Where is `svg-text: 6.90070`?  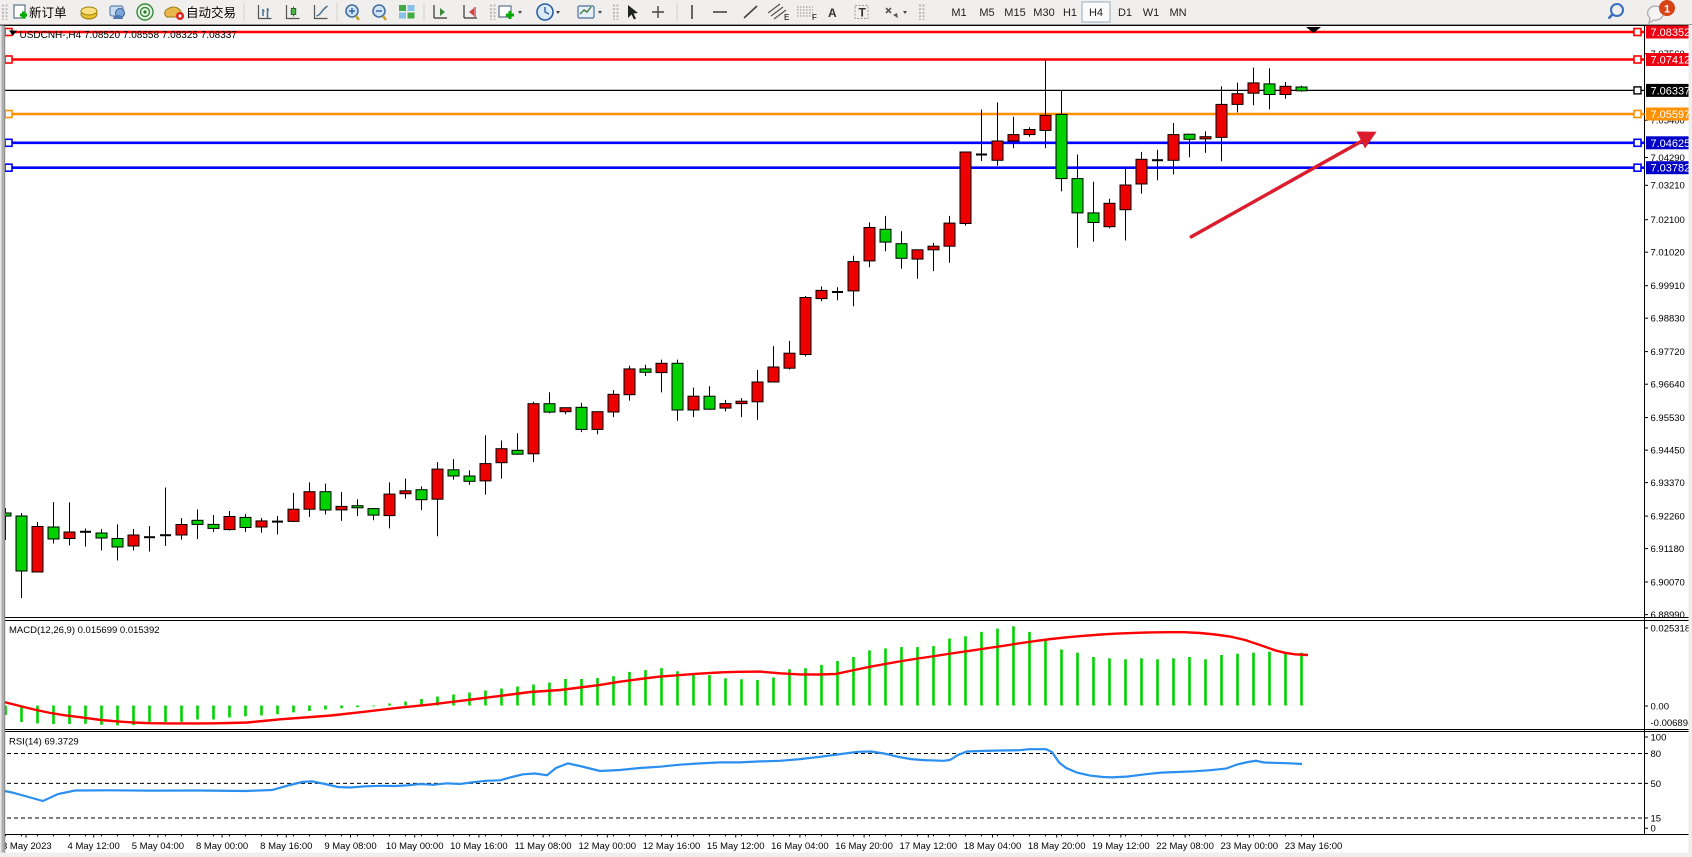
svg-text: 6.90070 is located at coordinates (1668, 582).